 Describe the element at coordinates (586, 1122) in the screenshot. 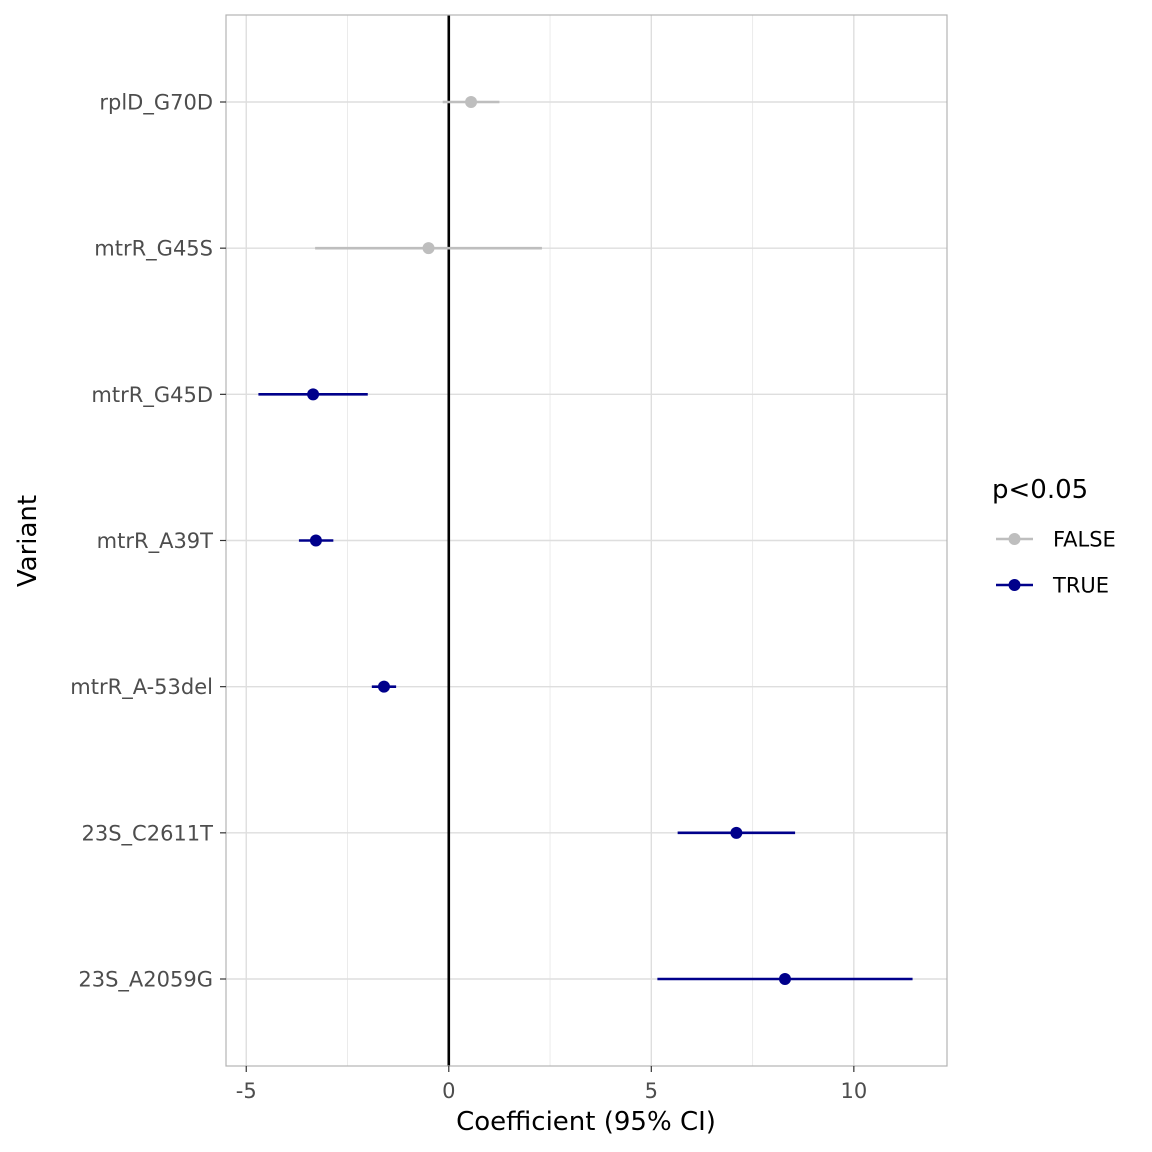

I see `x-axis-title: Coefficient (95% CI)` at that location.